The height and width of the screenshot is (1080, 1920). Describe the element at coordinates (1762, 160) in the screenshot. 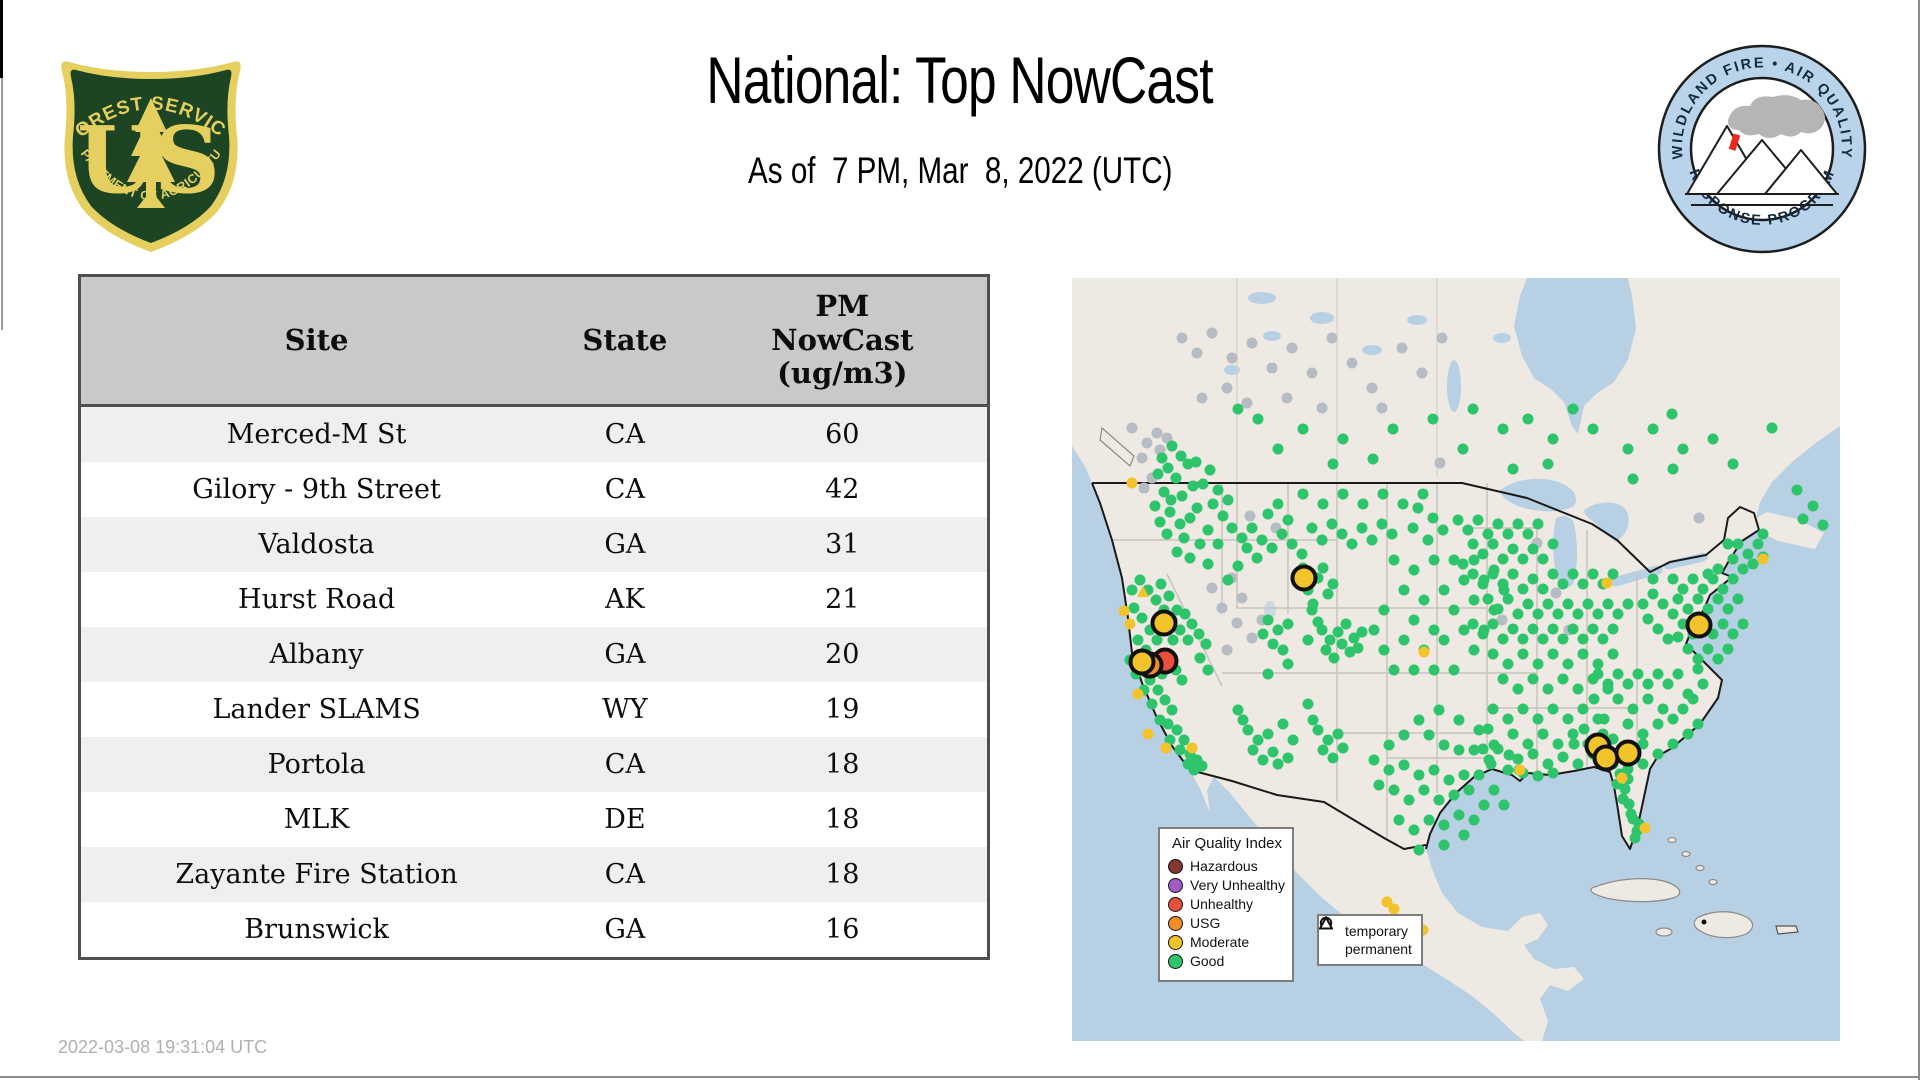

I see `wf-mountains` at that location.